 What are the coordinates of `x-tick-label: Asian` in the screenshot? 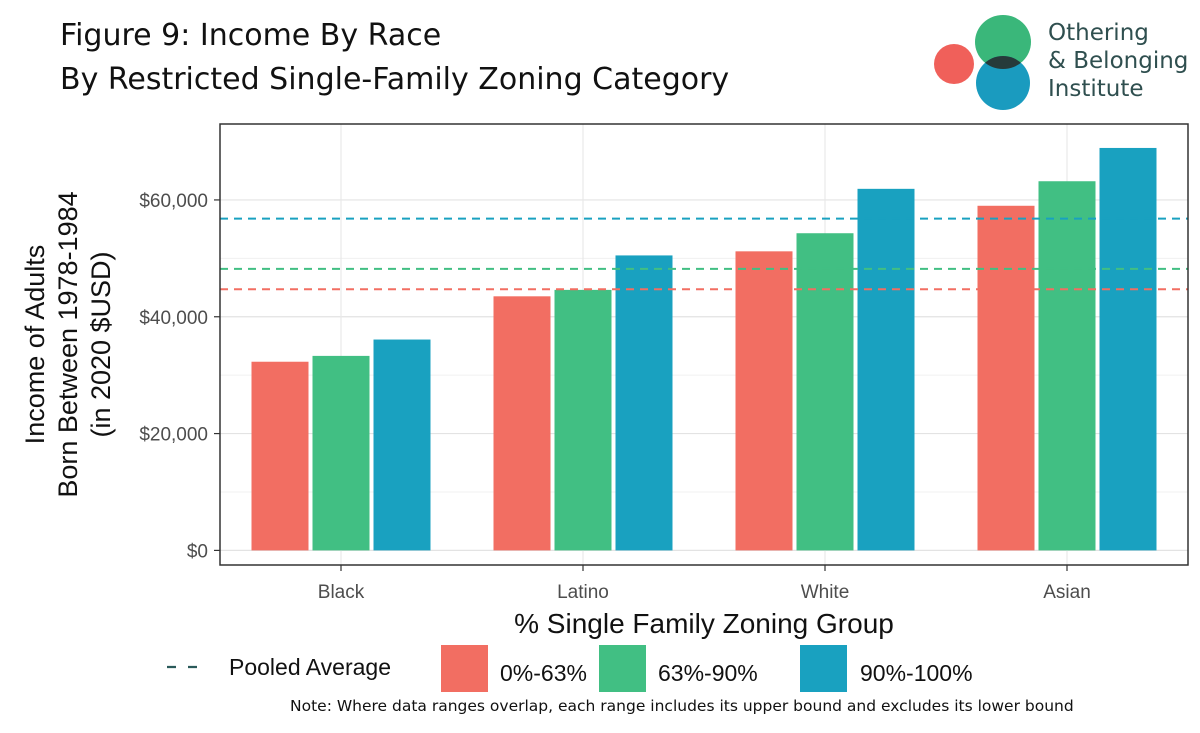 It's located at (1067, 592).